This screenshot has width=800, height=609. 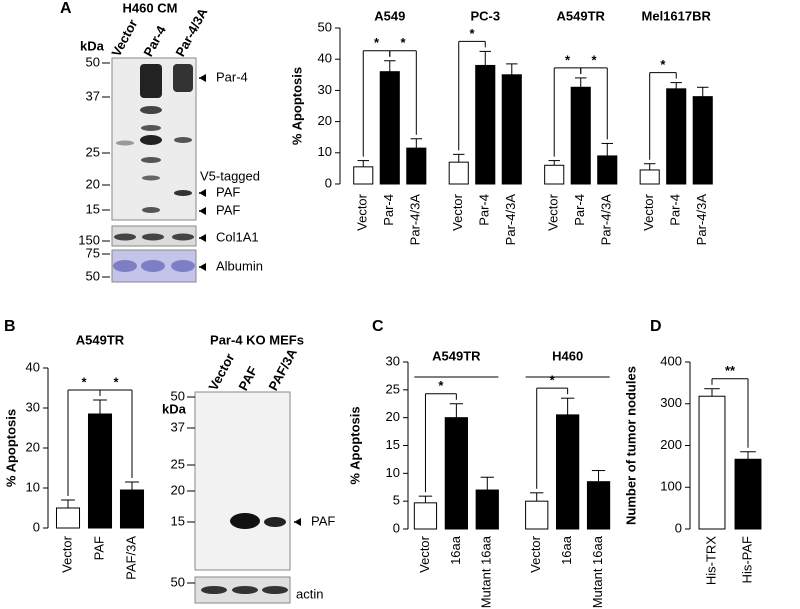 What do you see at coordinates (597, 571) in the screenshot?
I see `x-tick-label: Mutant 16aa` at bounding box center [597, 571].